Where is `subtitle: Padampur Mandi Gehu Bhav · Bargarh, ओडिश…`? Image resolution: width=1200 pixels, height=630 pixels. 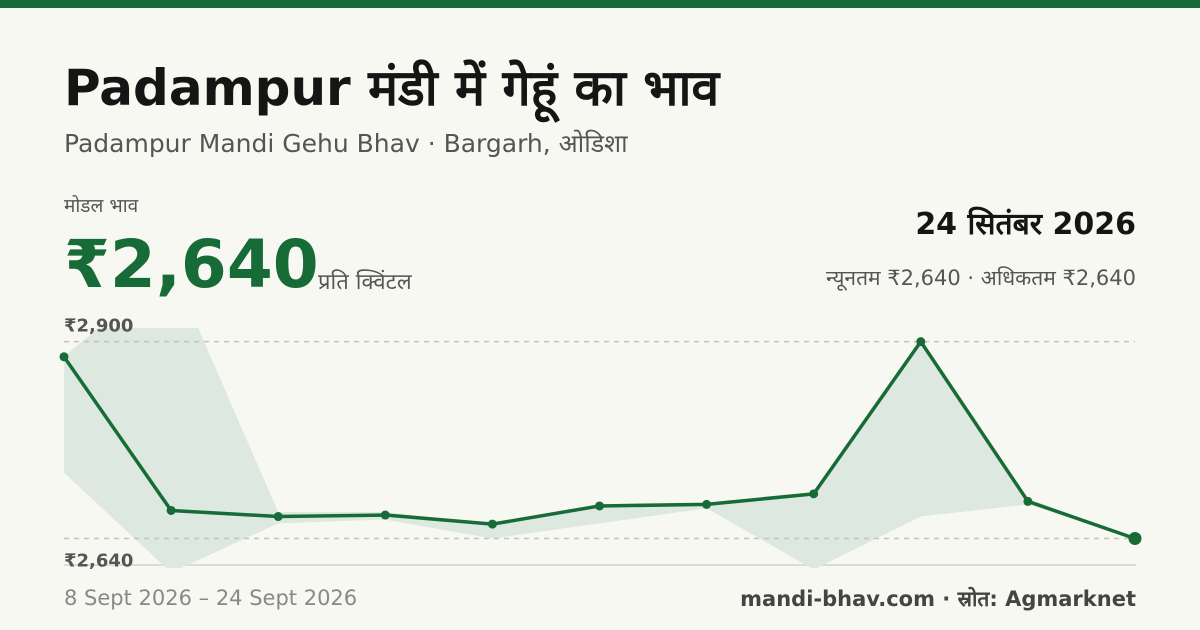
subtitle: Padampur Mandi Gehu Bhav · Bargarh, ओडिश… is located at coordinates (346, 143).